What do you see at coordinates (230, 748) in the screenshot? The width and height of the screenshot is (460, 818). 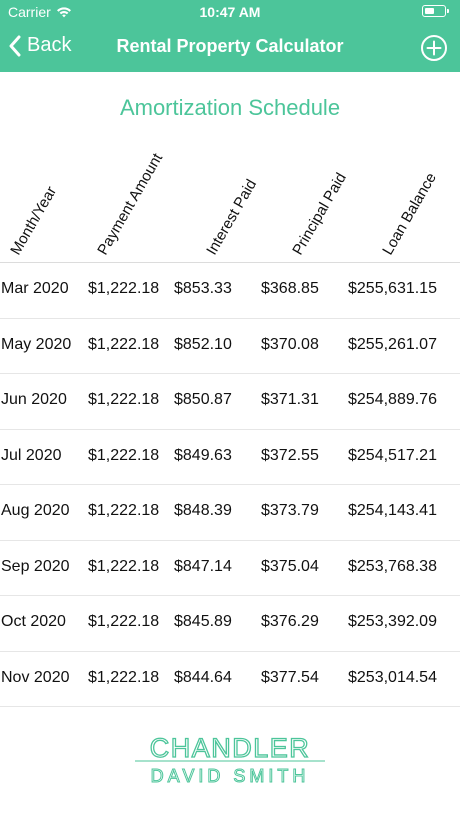 I see `logo-line-1: CHANDLER` at bounding box center [230, 748].